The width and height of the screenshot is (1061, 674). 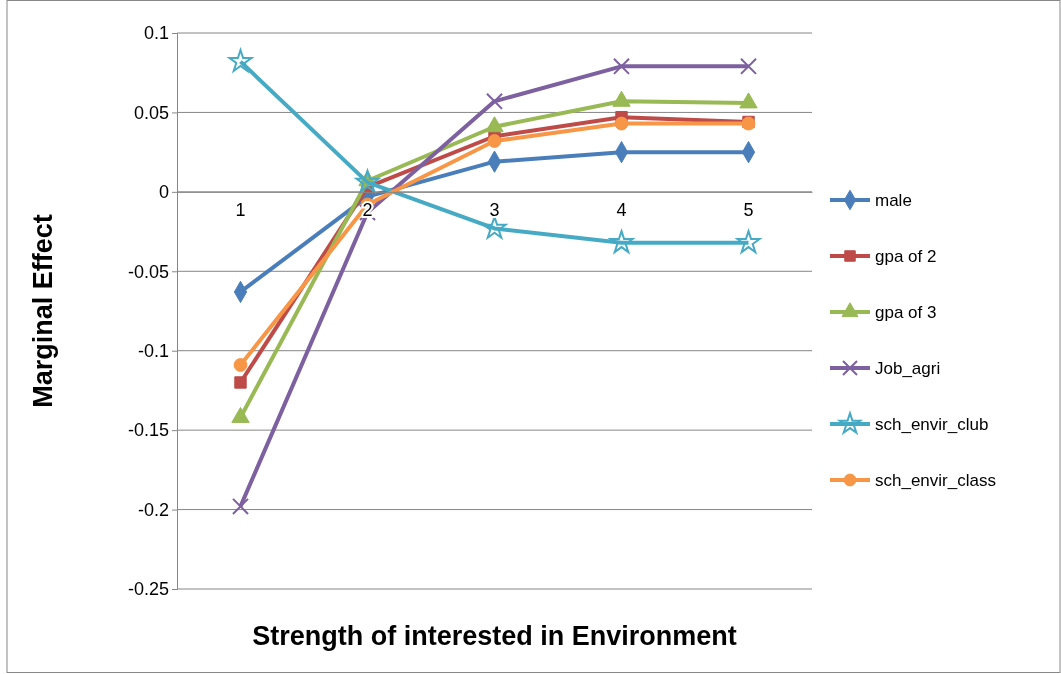 What do you see at coordinates (906, 312) in the screenshot?
I see `legend-label: gpa of 3` at bounding box center [906, 312].